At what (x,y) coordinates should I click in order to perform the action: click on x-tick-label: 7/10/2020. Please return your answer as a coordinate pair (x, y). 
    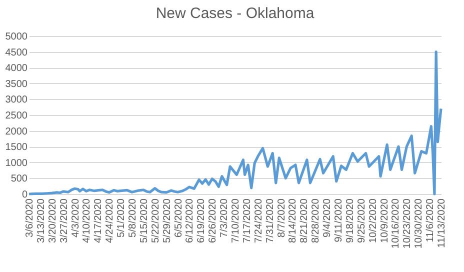
    Looking at the image, I should click on (236, 220).